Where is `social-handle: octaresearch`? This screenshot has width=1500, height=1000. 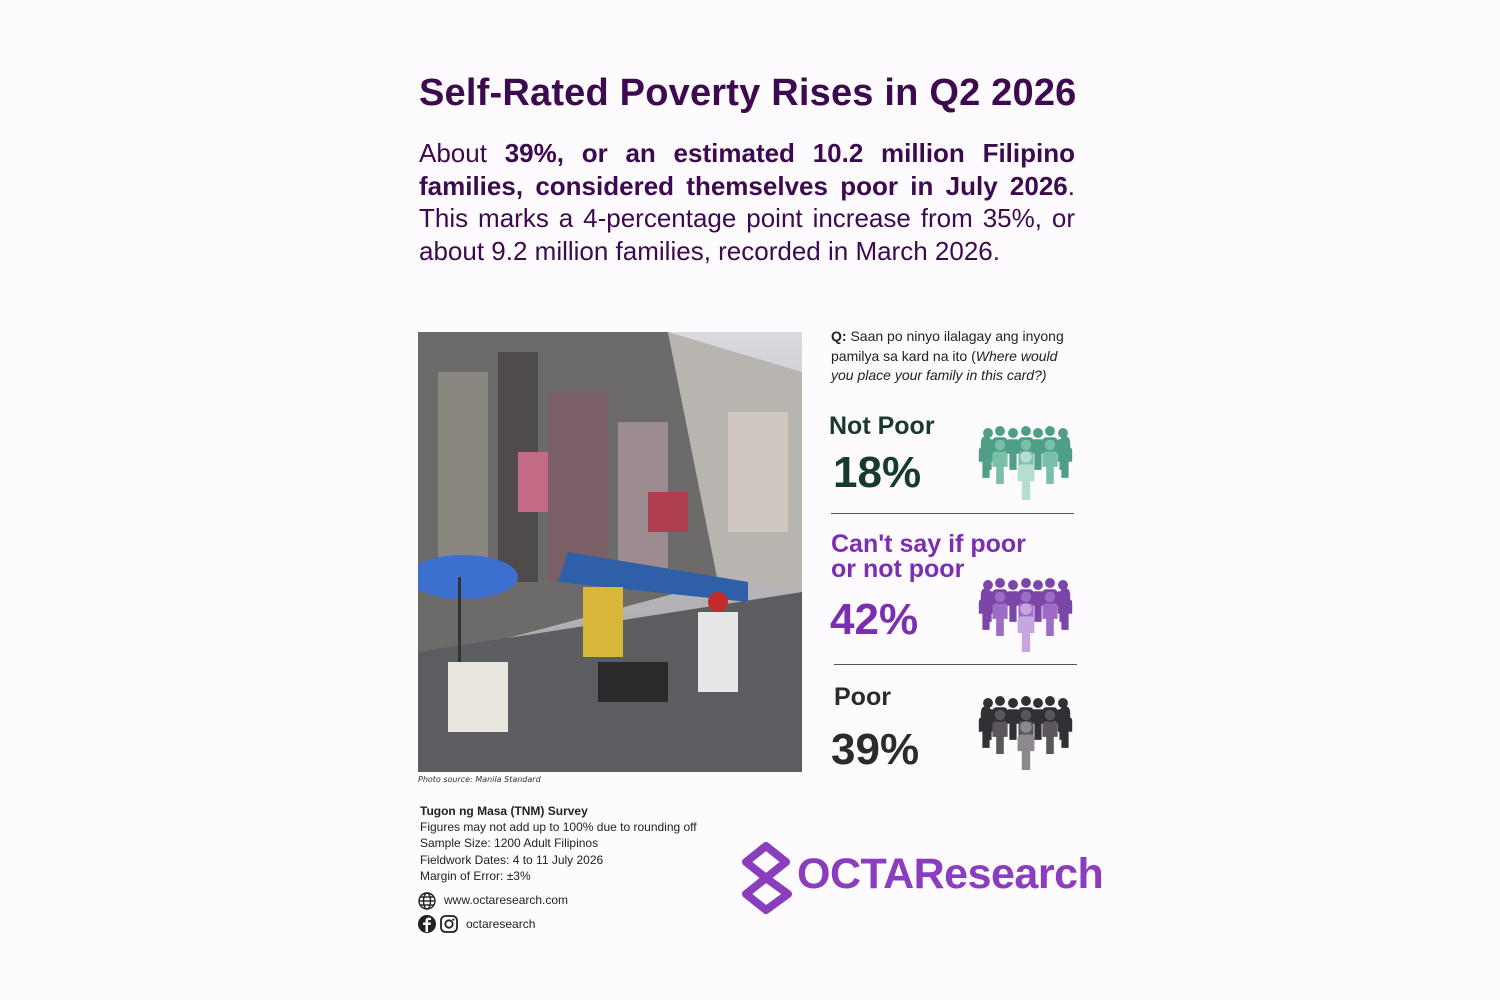
social-handle: octaresearch is located at coordinates (501, 924).